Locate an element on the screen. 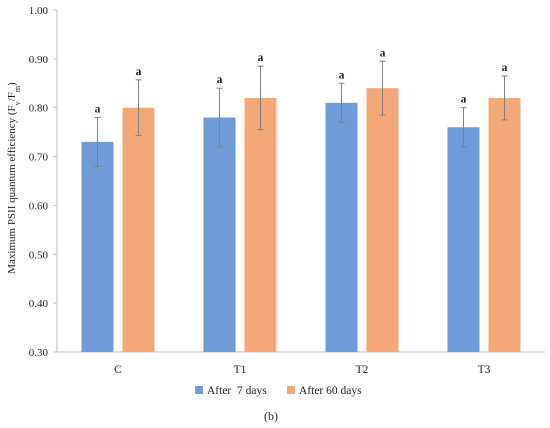 The height and width of the screenshot is (428, 550). y-axis-label-sub-v: v is located at coordinates (17, 103).